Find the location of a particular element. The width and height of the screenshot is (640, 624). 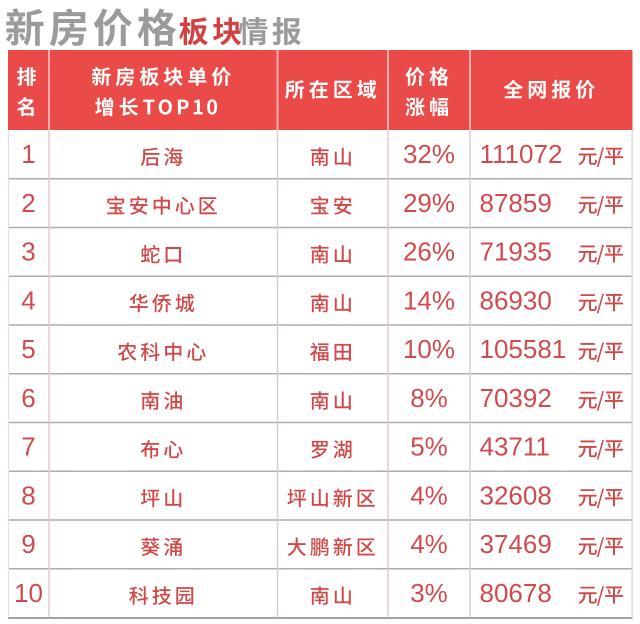

svg-text: 26% is located at coordinates (429, 252).